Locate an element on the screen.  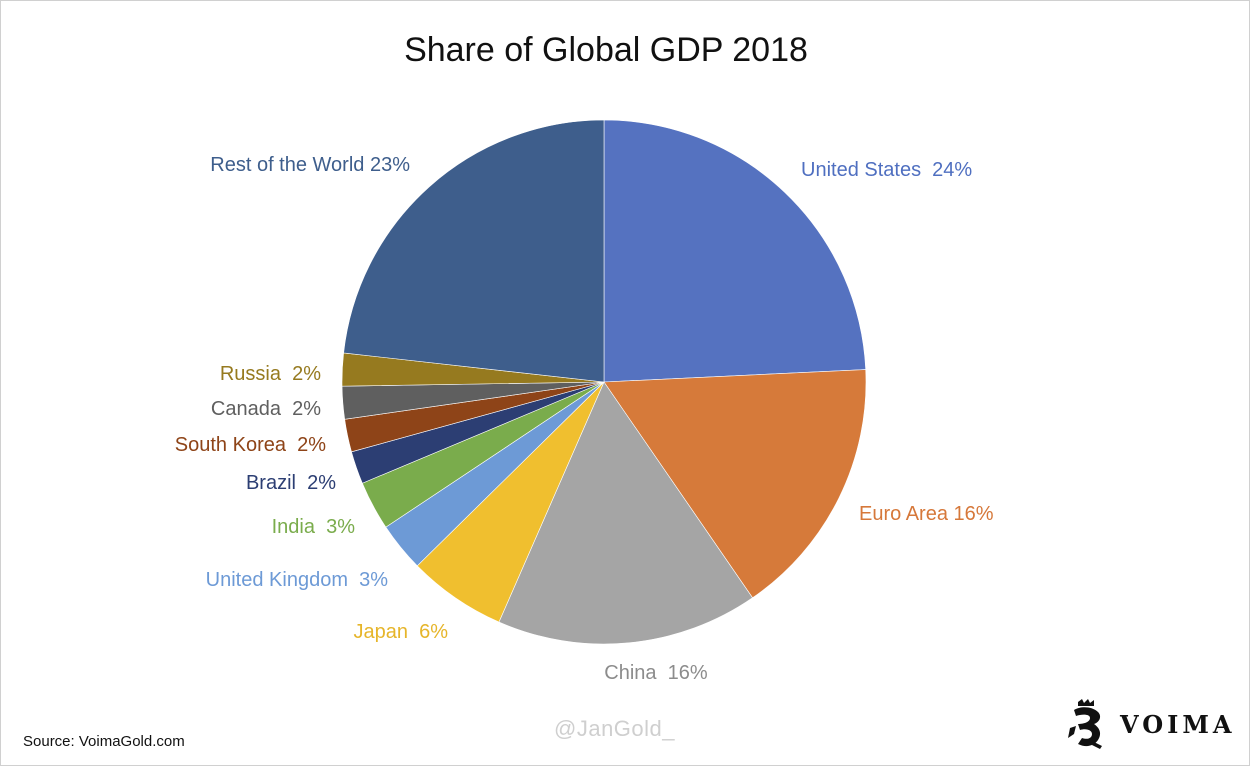
watermark: @JanGold_ is located at coordinates (615, 728).